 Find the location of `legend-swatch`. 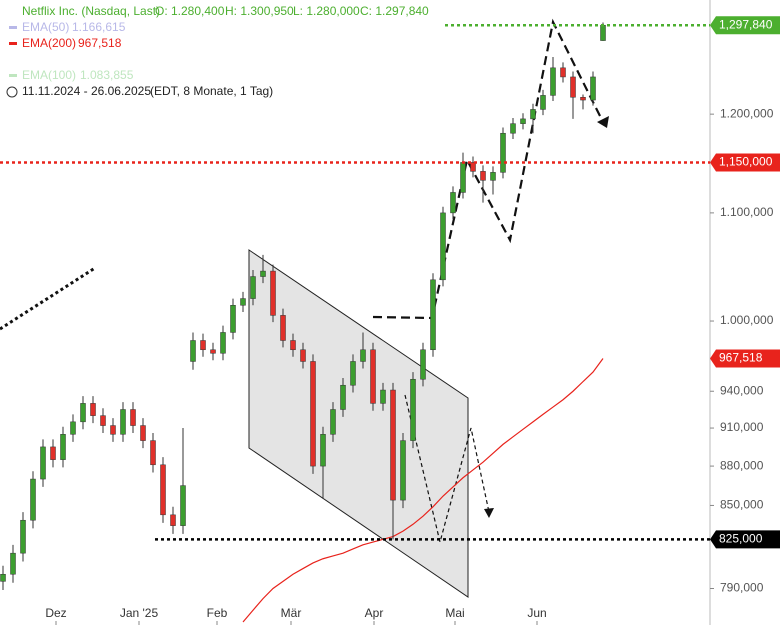

legend-swatch is located at coordinates (13, 27).